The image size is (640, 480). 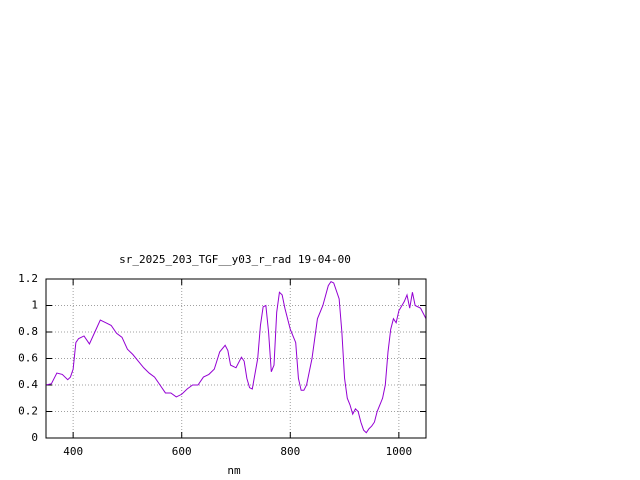 What do you see at coordinates (235, 259) in the screenshot?
I see `chart-title: sr_2025_203_TGF__y03_r_rad 19-04-00` at bounding box center [235, 259].